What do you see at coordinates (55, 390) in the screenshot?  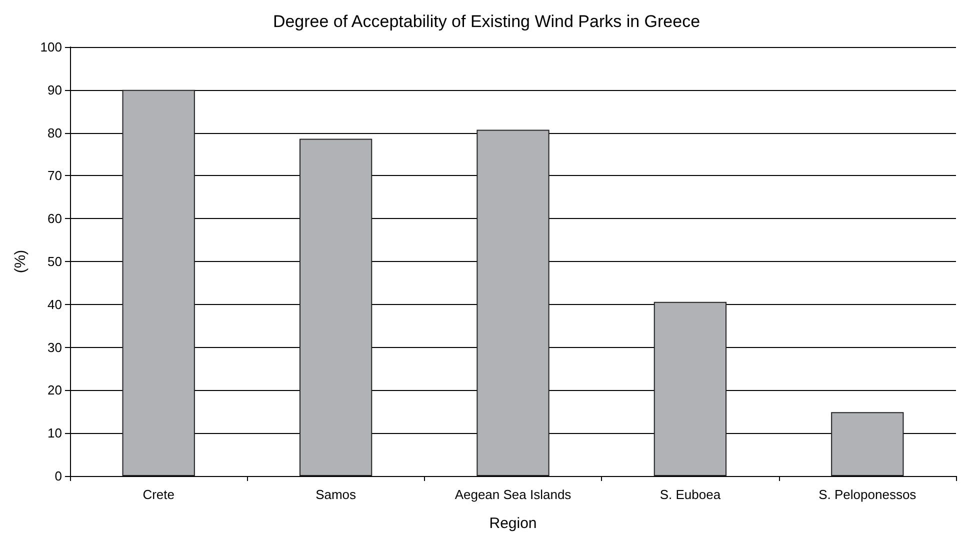 I see `y-tick-label: 20` at bounding box center [55, 390].